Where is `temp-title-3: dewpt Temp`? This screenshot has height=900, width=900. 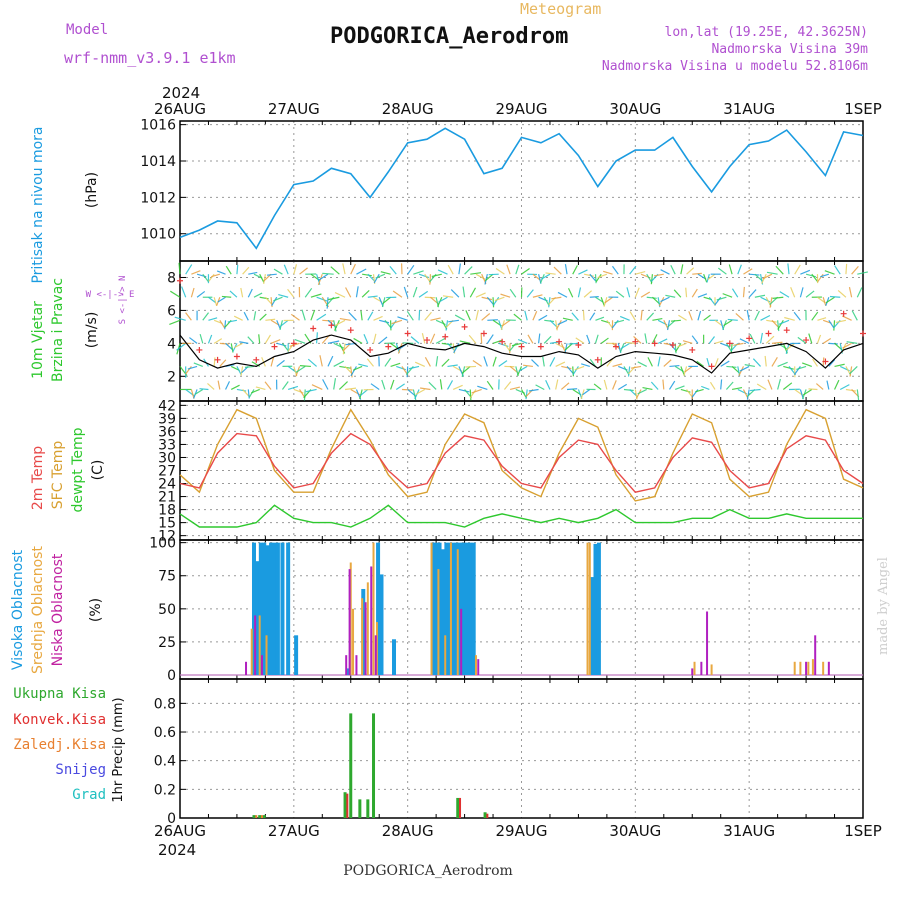
temp-title-3: dewpt Temp is located at coordinates (78, 469).